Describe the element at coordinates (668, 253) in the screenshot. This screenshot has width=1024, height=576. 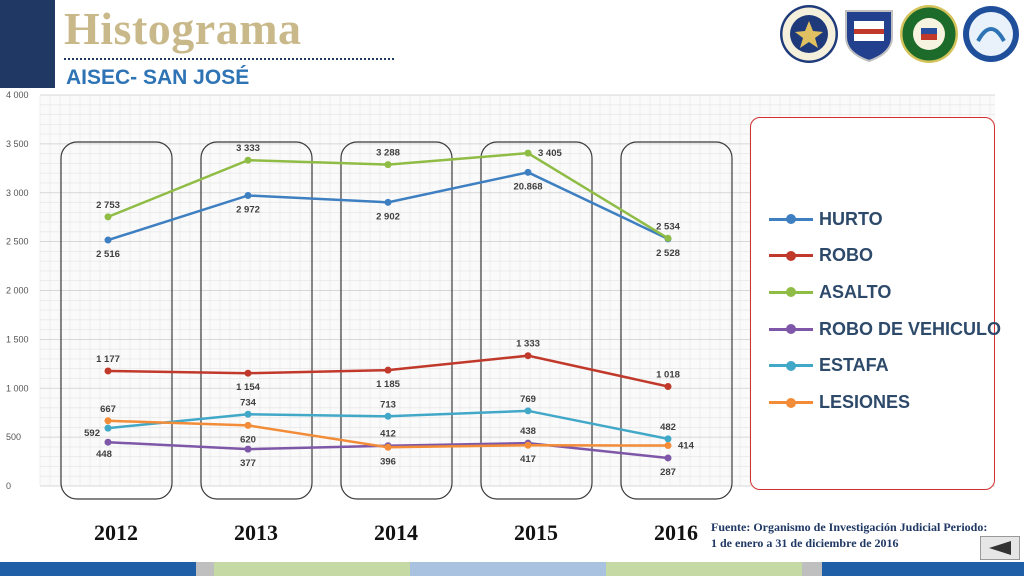
I see `data-label: 2 528` at that location.